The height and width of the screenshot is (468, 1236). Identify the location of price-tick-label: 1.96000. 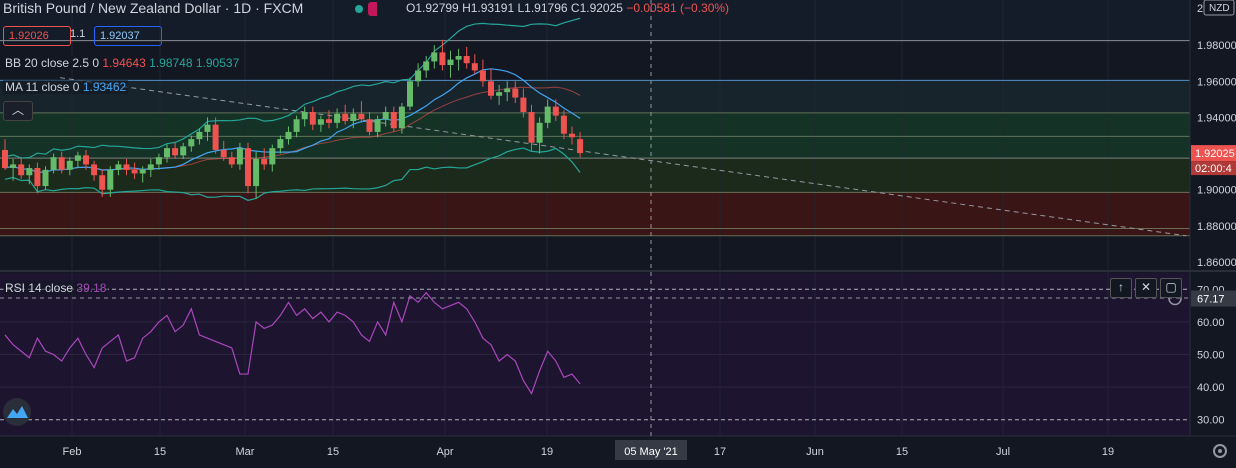
(1216, 82).